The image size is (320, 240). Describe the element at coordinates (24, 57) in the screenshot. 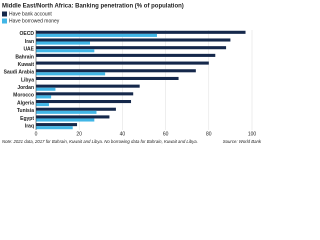

I see `y-tick-label: Bahrain` at that location.